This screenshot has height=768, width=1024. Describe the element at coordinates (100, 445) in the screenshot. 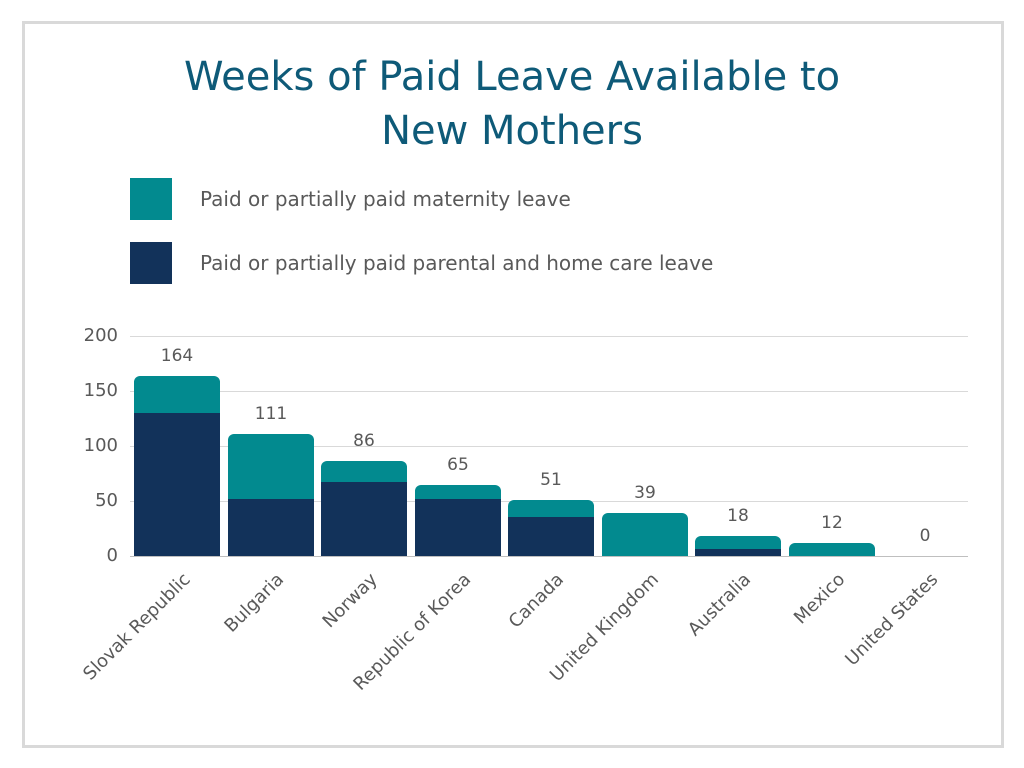

I see `ytick: 100` at that location.